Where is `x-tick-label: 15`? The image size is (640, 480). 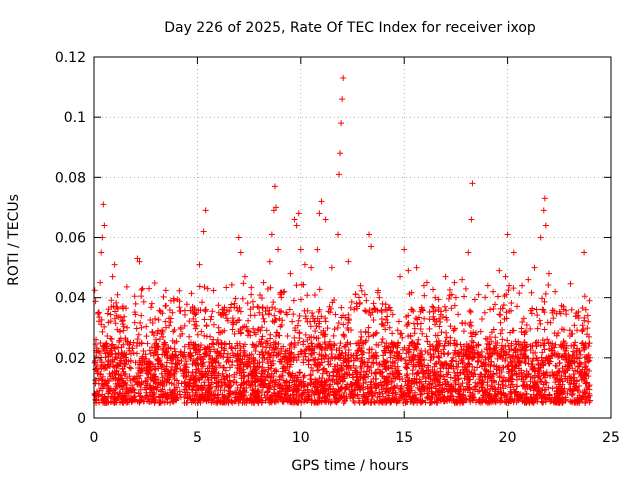
x-tick-label: 15 is located at coordinates (404, 438).